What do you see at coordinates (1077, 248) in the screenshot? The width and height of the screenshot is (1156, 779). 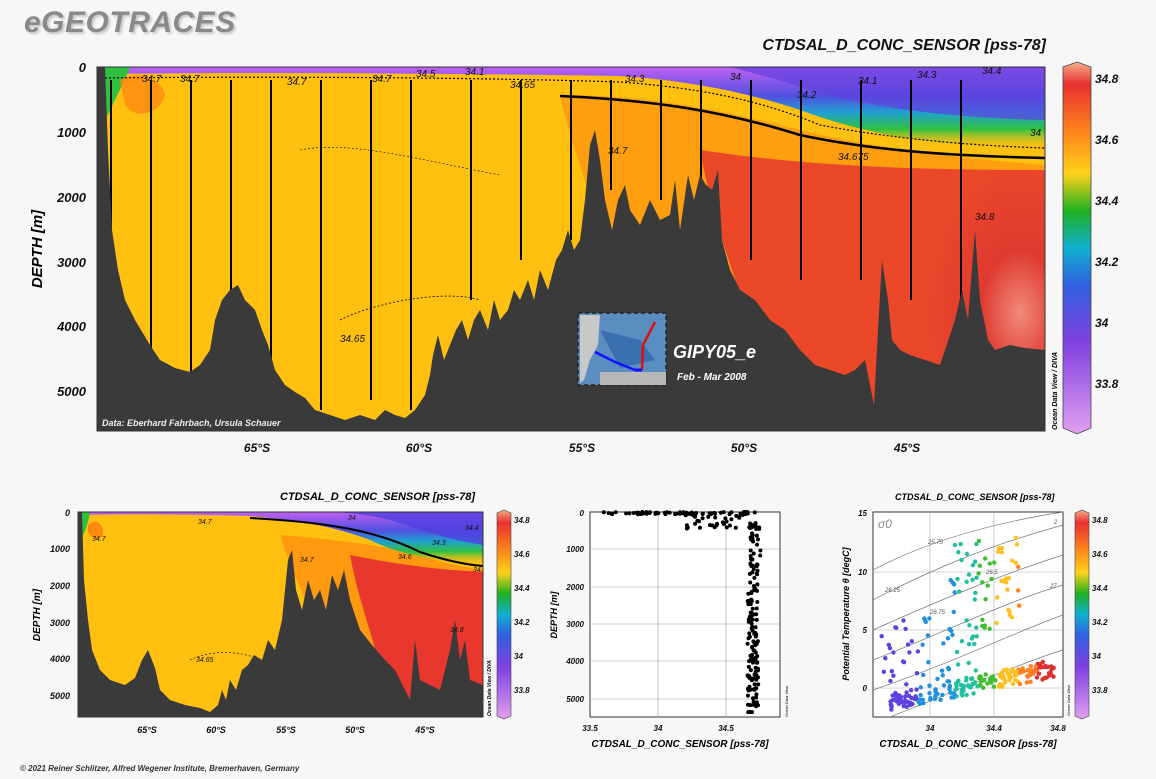 I see `main-colorbar` at bounding box center [1077, 248].